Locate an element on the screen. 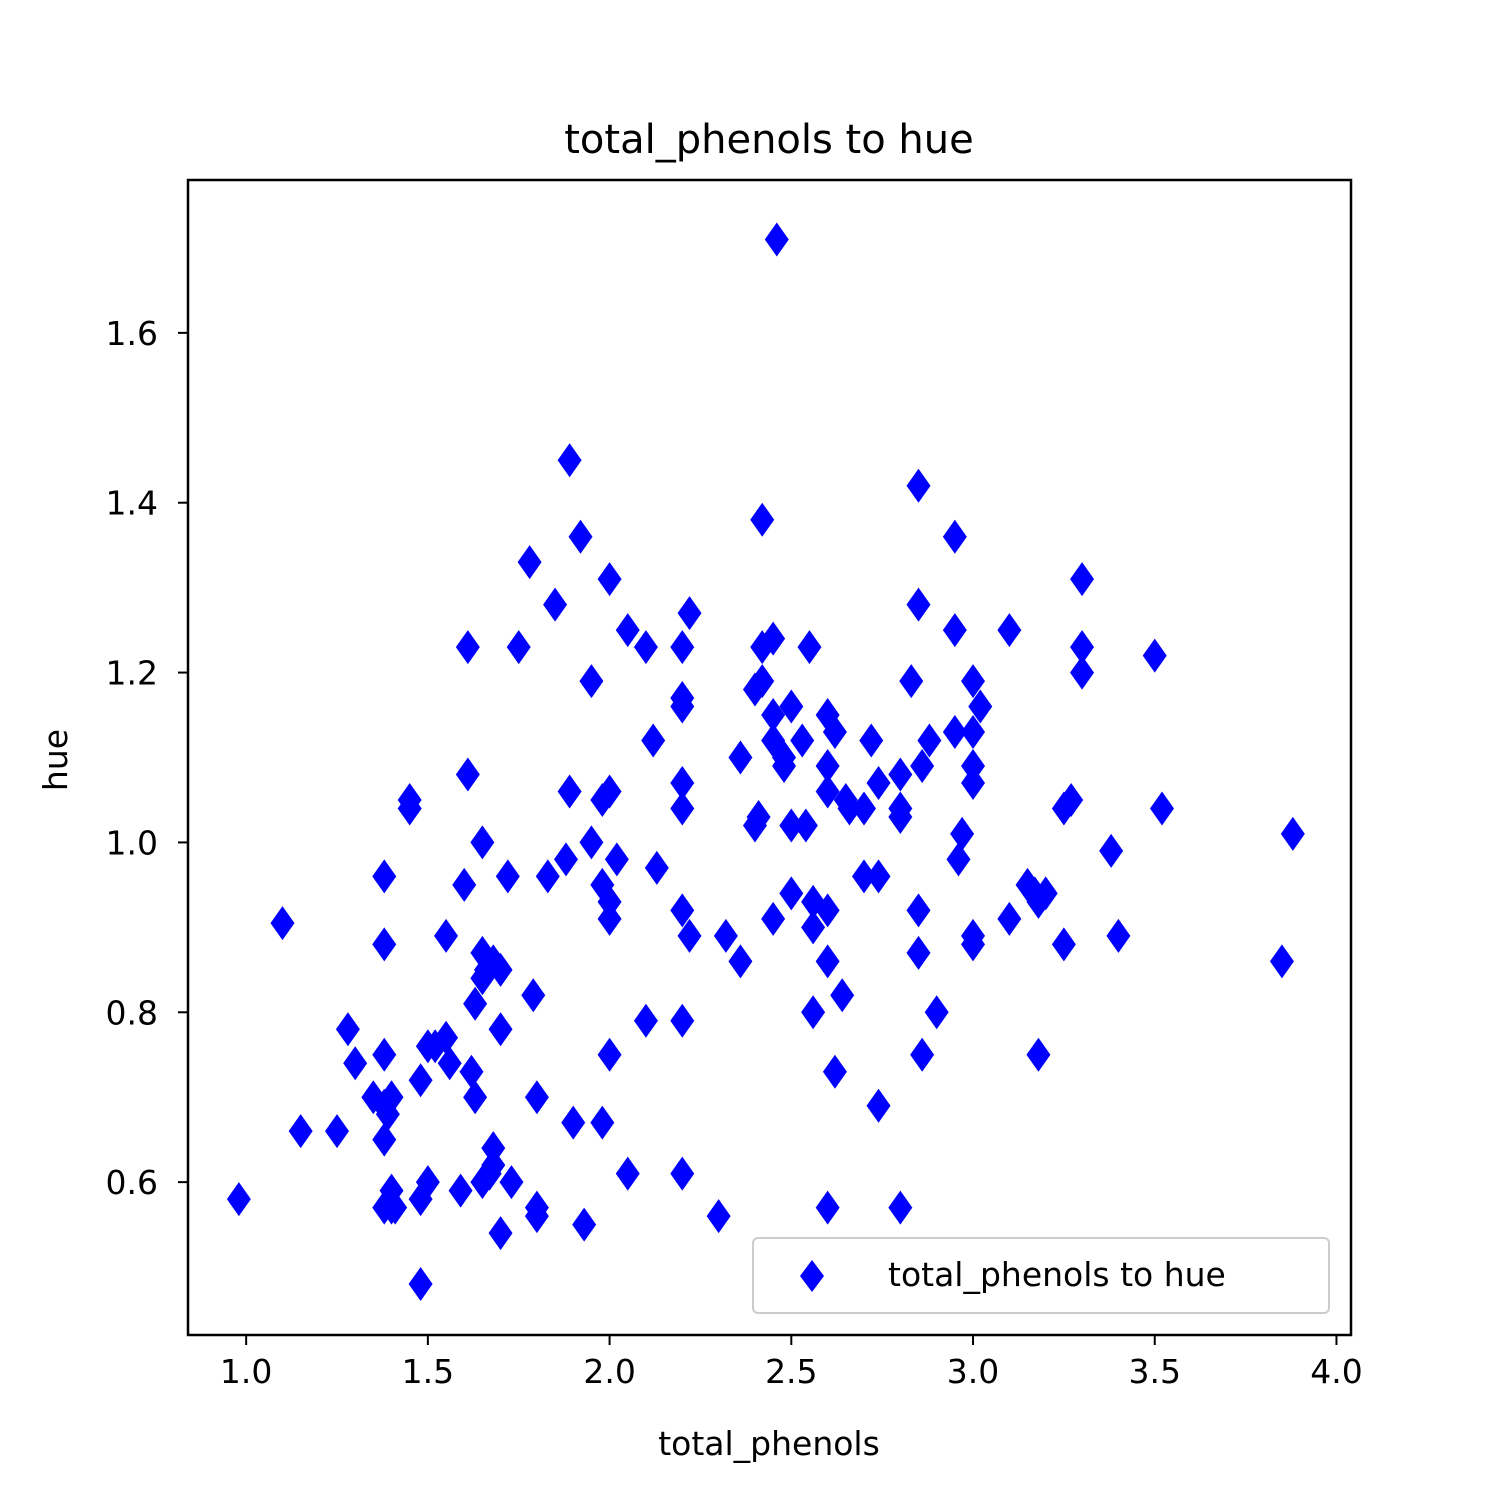 The height and width of the screenshot is (1500, 1500). legend: total_phenols to hue is located at coordinates (1041, 1275).